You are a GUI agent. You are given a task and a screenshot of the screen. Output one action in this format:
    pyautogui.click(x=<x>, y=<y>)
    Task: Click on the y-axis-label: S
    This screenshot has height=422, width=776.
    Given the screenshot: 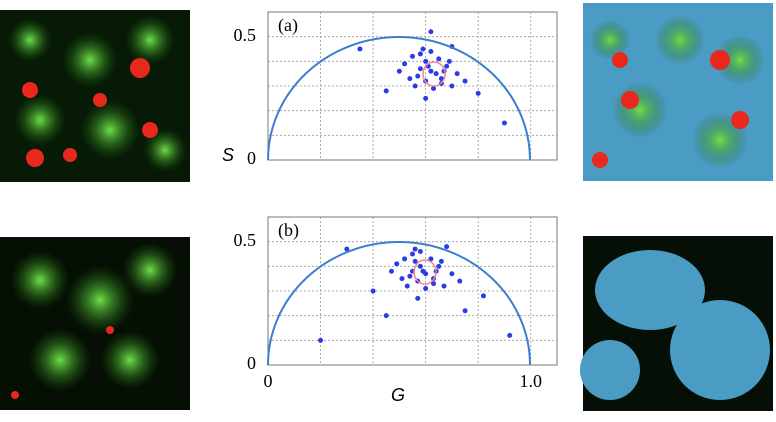 What is the action you would take?
    pyautogui.click(x=228, y=155)
    